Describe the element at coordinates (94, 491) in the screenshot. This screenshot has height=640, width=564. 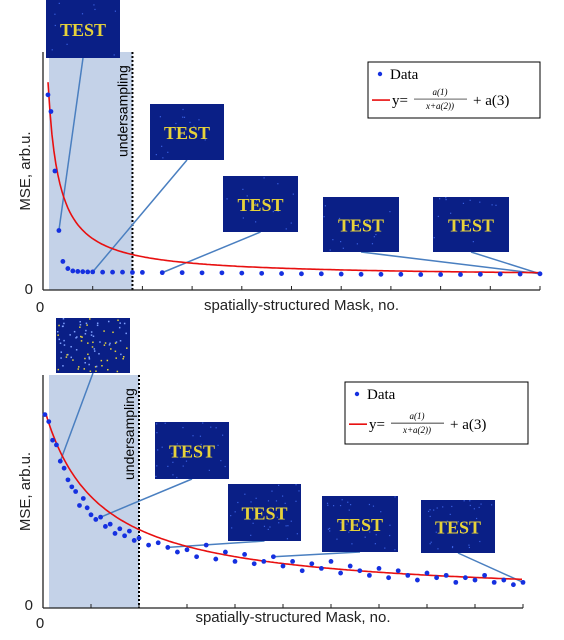
I see `undersampling-region` at that location.